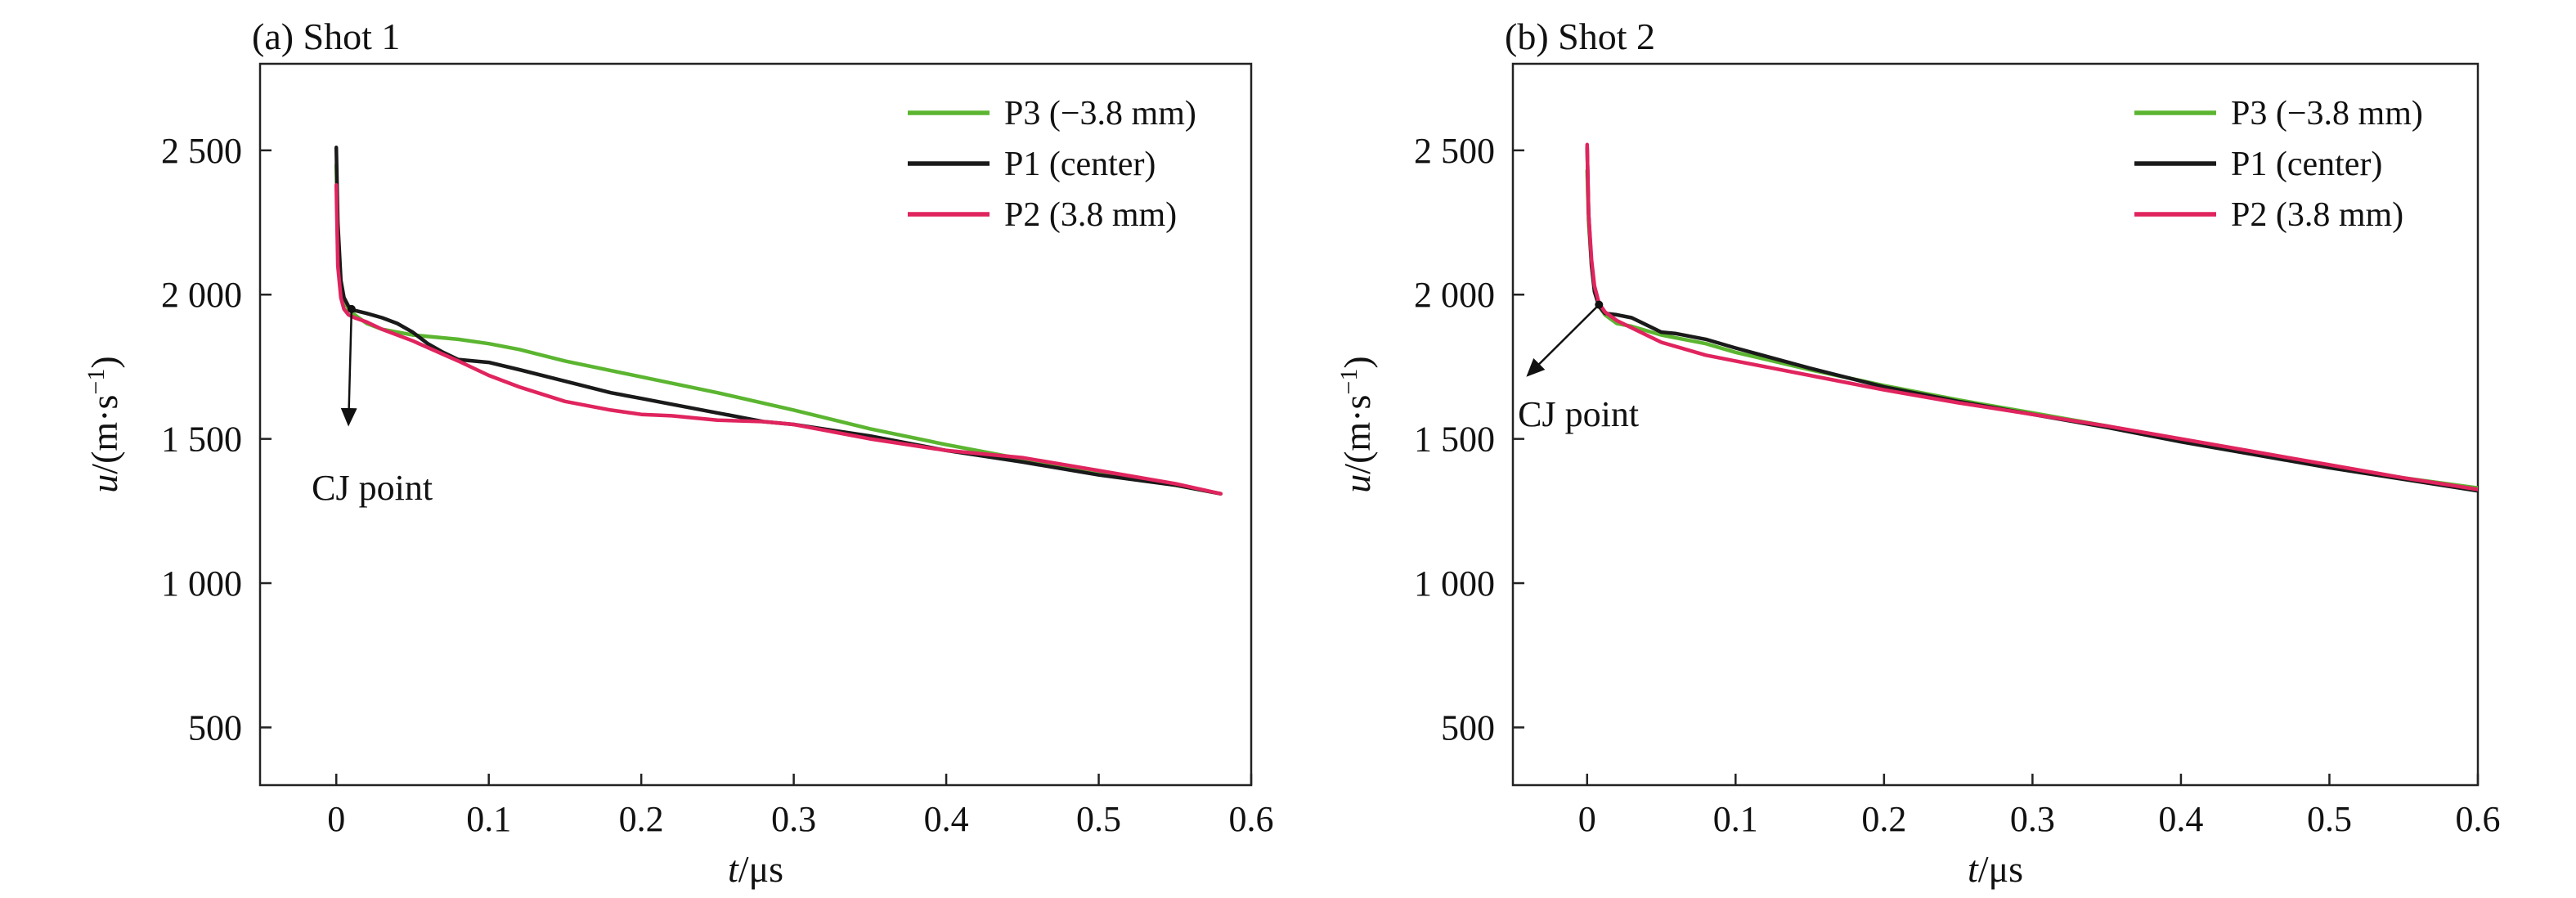 This screenshot has height=898, width=2576. Describe the element at coordinates (1580, 36) in the screenshot. I see `panel-label: (b) Shot 2` at that location.